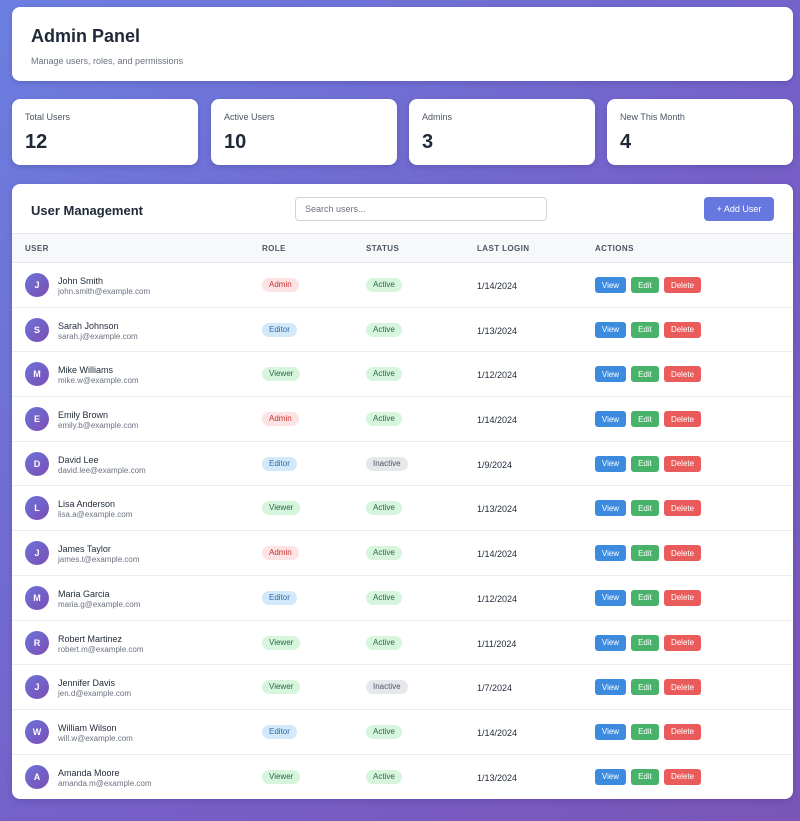 The height and width of the screenshot is (821, 800). I want to click on avatar: M, so click(37, 597).